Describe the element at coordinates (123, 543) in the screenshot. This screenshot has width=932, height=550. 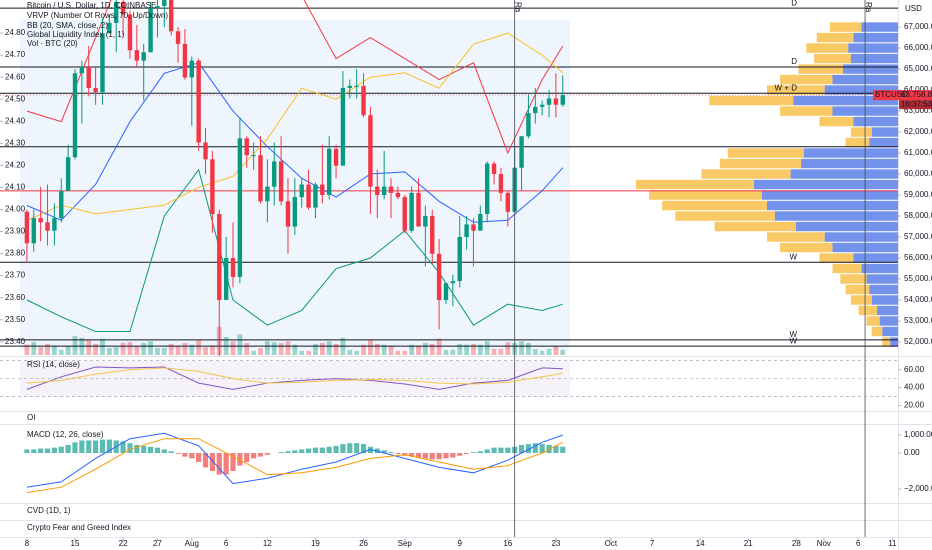
I see `x-tick-label: 22` at that location.